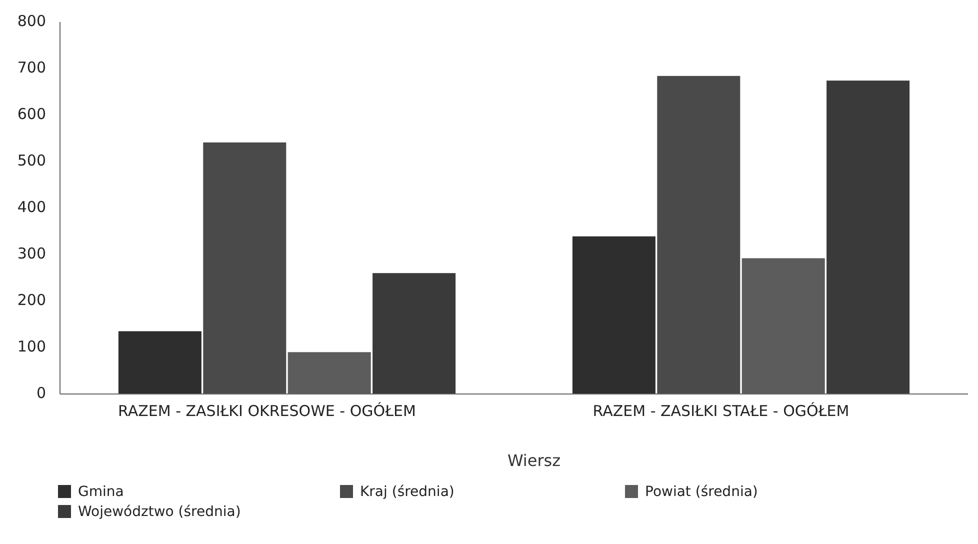 The height and width of the screenshot is (544, 978). I want to click on x-axis-title: Wiersz, so click(534, 460).